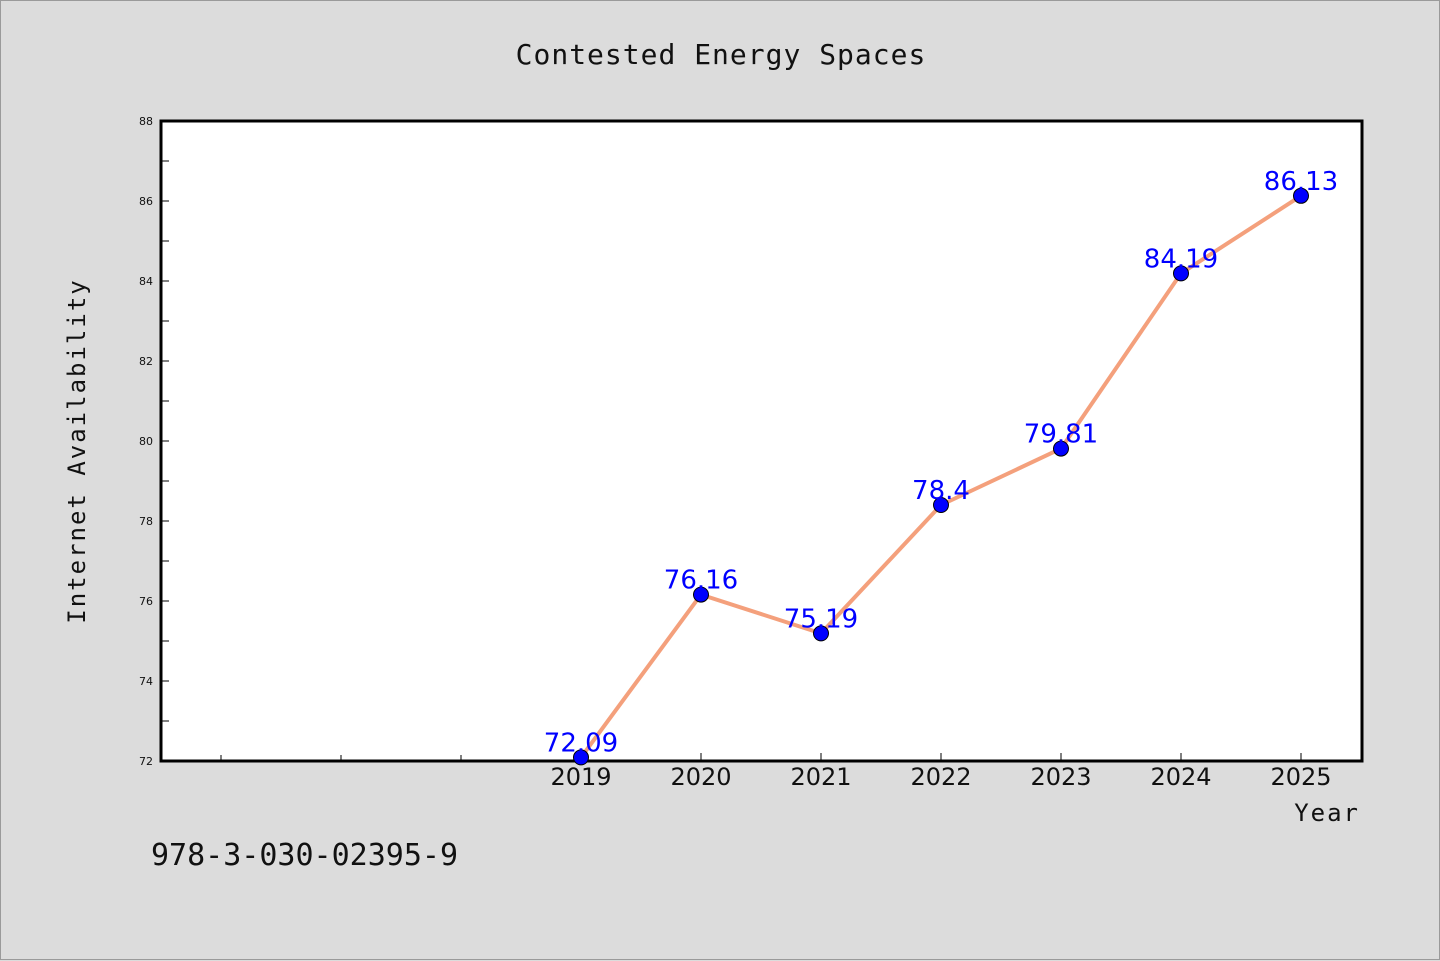  I want to click on y-tick-label: 78, so click(146, 521).